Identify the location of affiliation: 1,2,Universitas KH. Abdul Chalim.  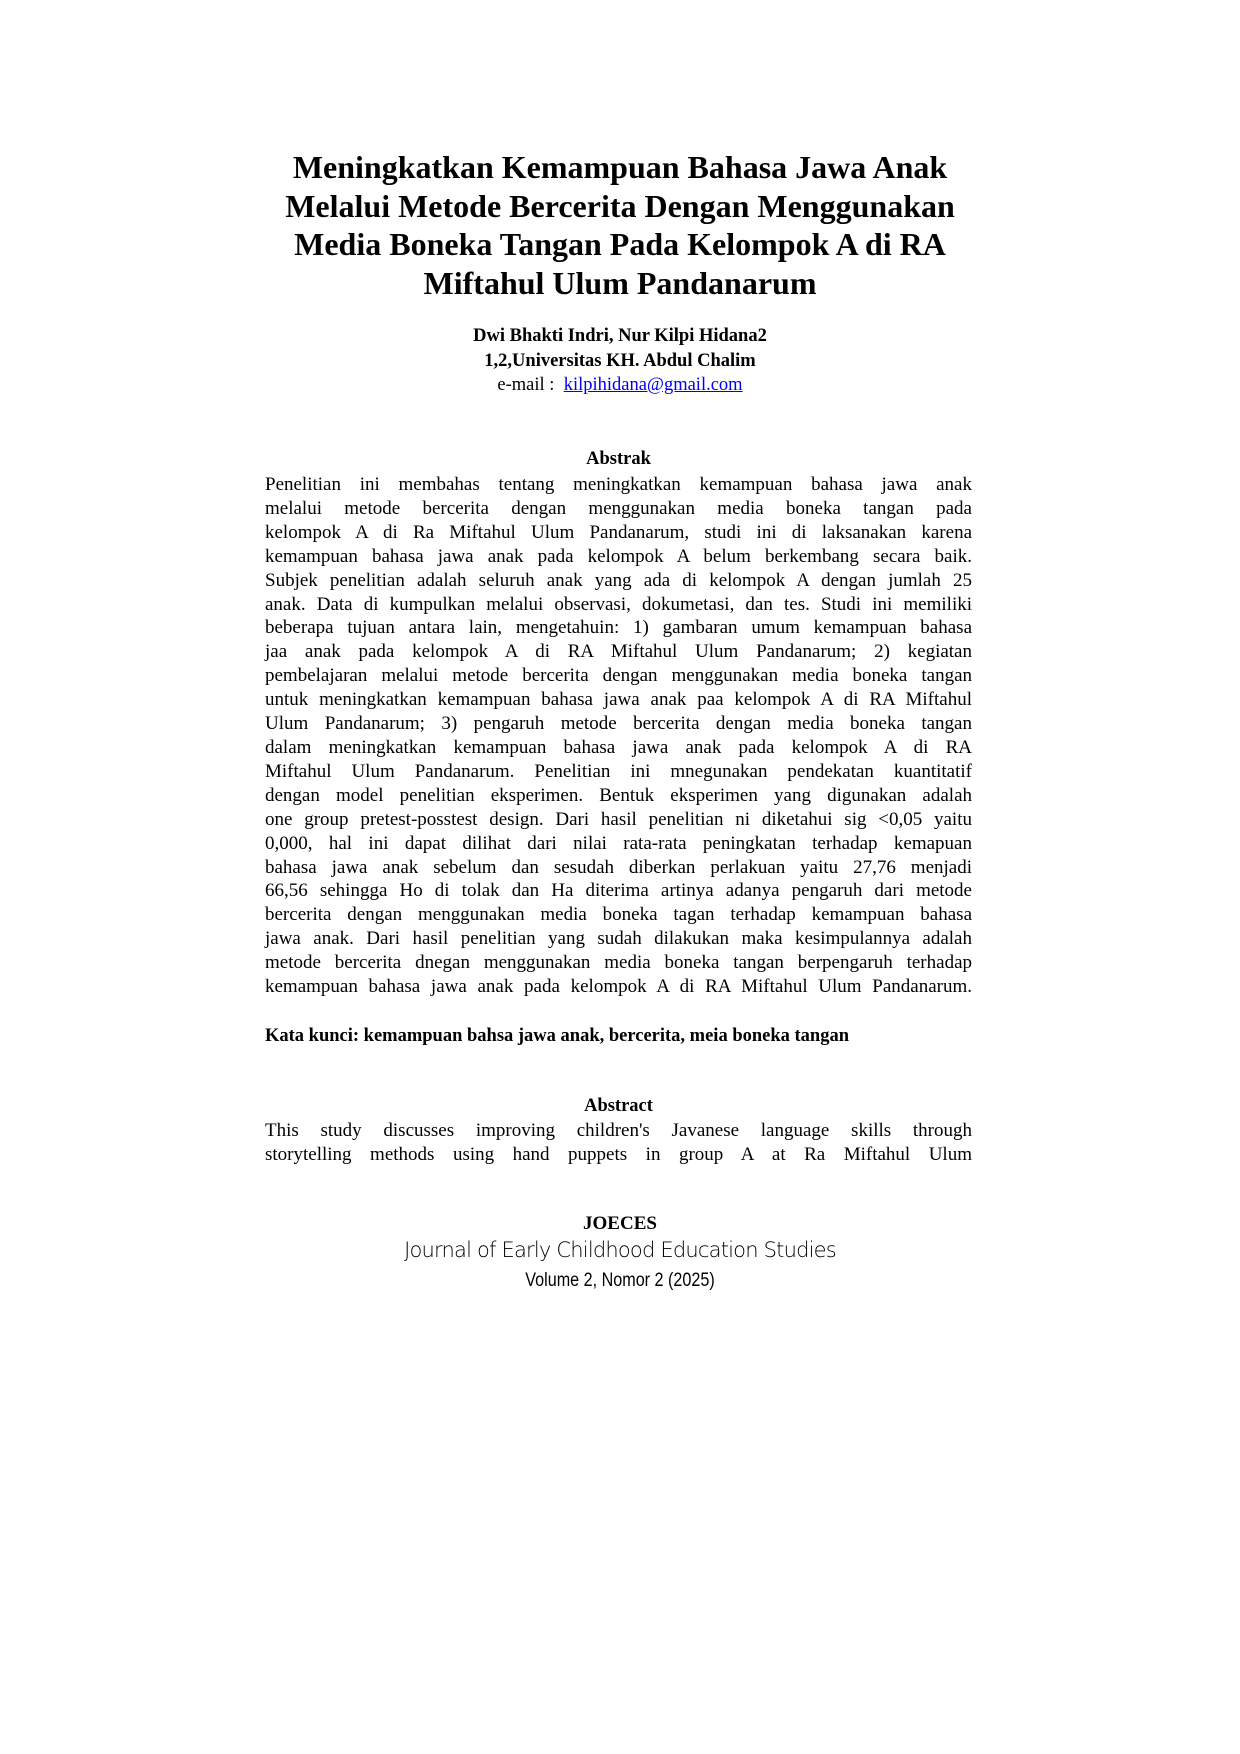
(620, 360).